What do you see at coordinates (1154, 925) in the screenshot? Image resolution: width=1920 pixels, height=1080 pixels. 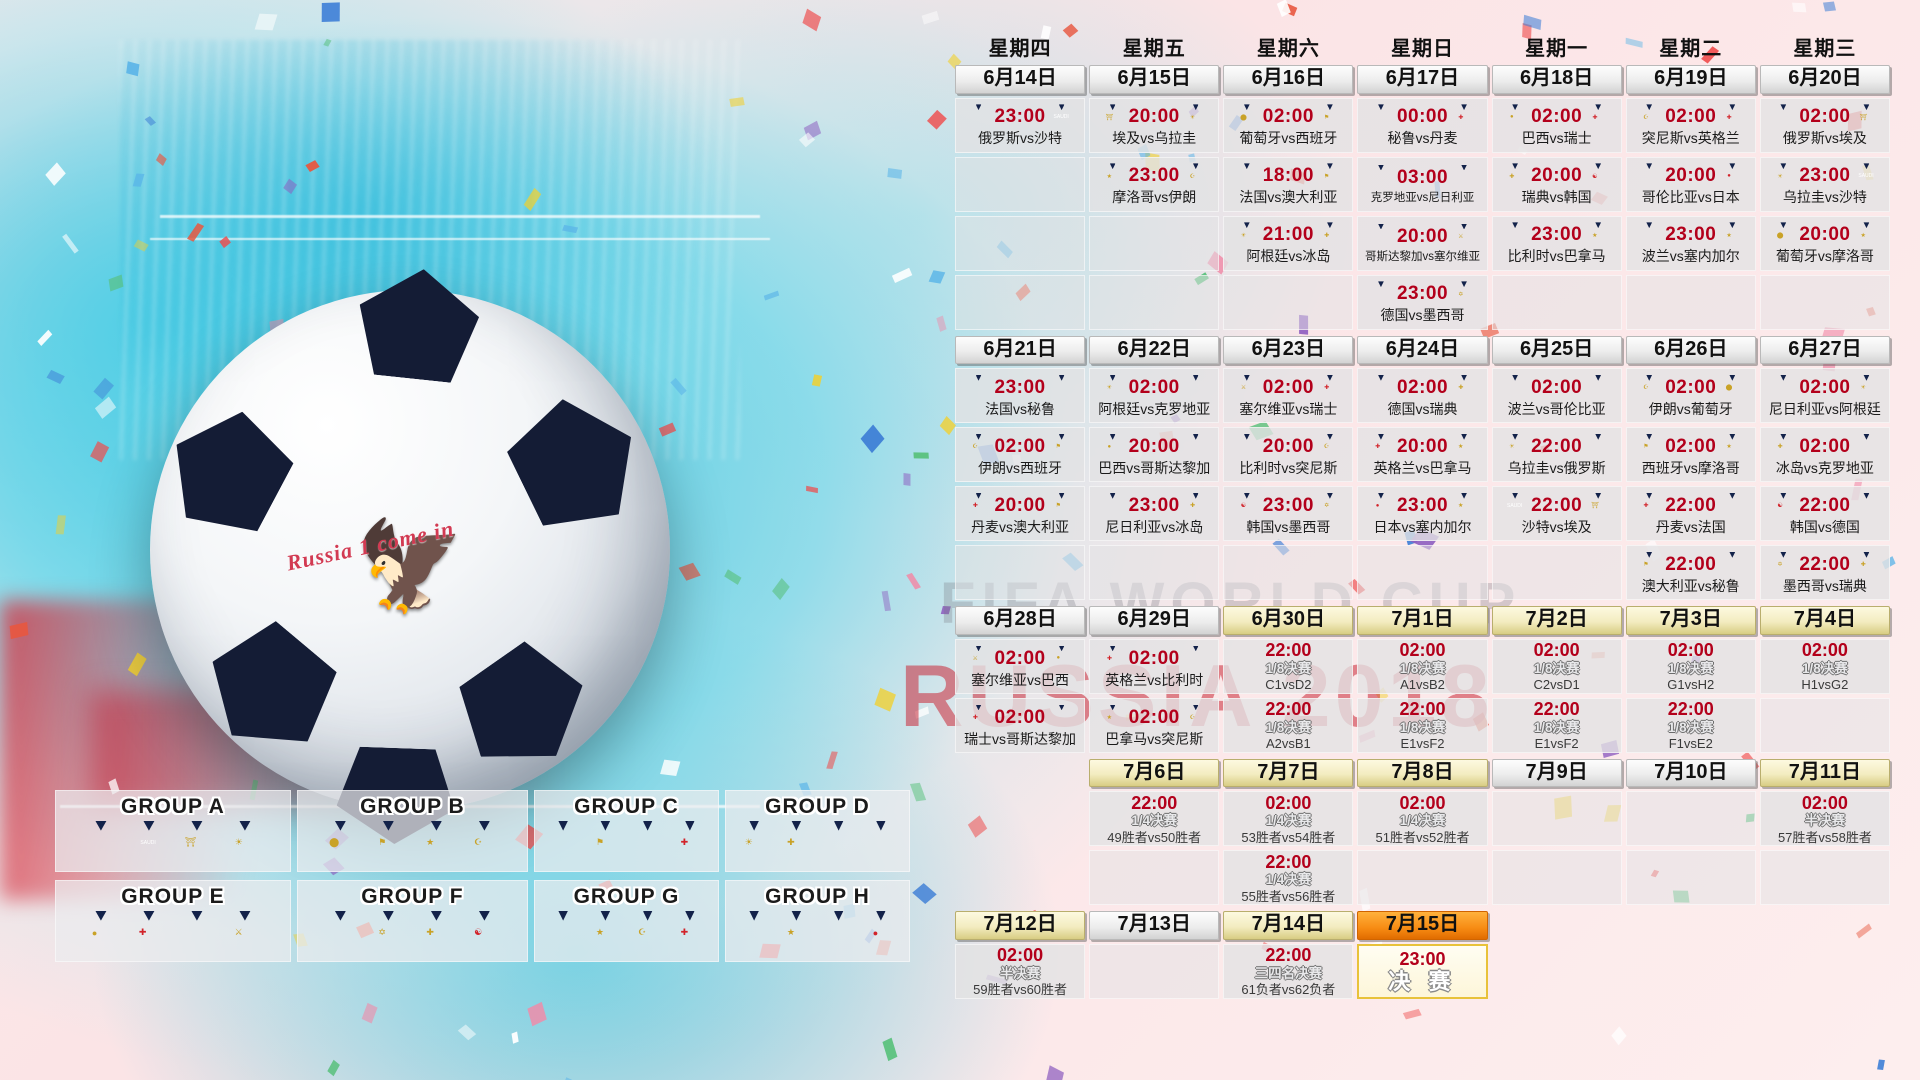 I see `date-bar: 7月13日` at bounding box center [1154, 925].